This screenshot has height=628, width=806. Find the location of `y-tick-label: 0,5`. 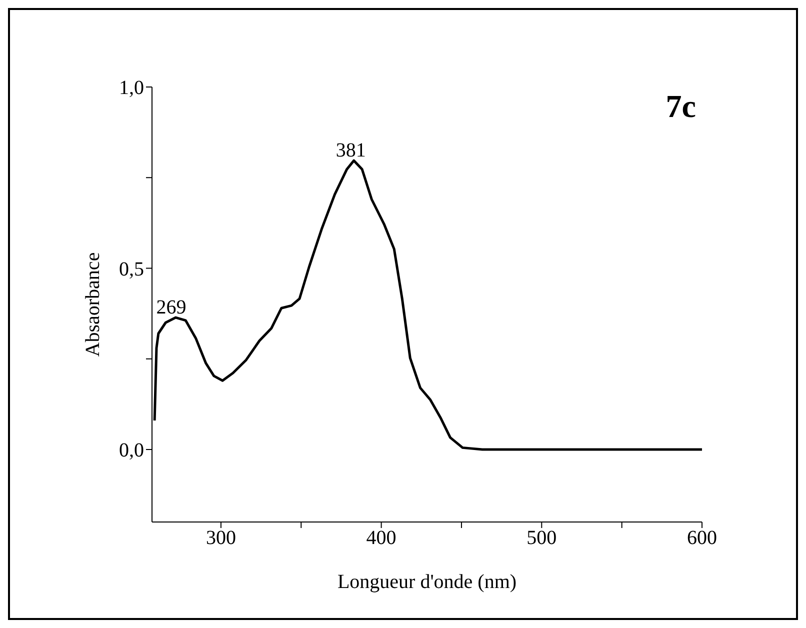

y-tick-label: 0,5 is located at coordinates (131, 269).